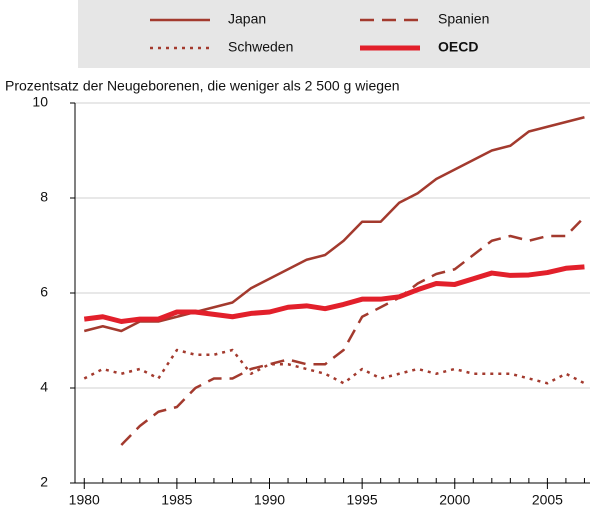 The image size is (595, 513). What do you see at coordinates (454, 500) in the screenshot?
I see `x-tick-label: 2000` at bounding box center [454, 500].